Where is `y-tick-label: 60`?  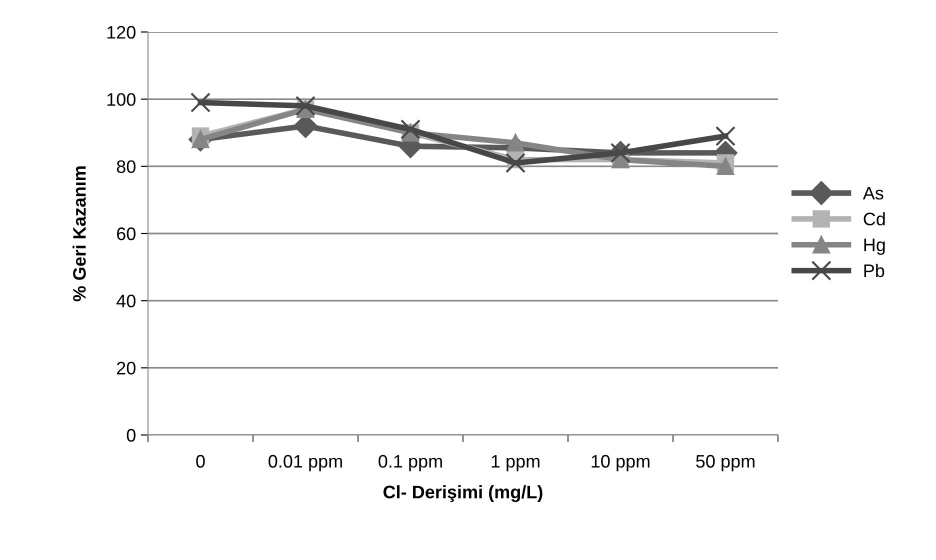
y-tick-label: 60 is located at coordinates (126, 233).